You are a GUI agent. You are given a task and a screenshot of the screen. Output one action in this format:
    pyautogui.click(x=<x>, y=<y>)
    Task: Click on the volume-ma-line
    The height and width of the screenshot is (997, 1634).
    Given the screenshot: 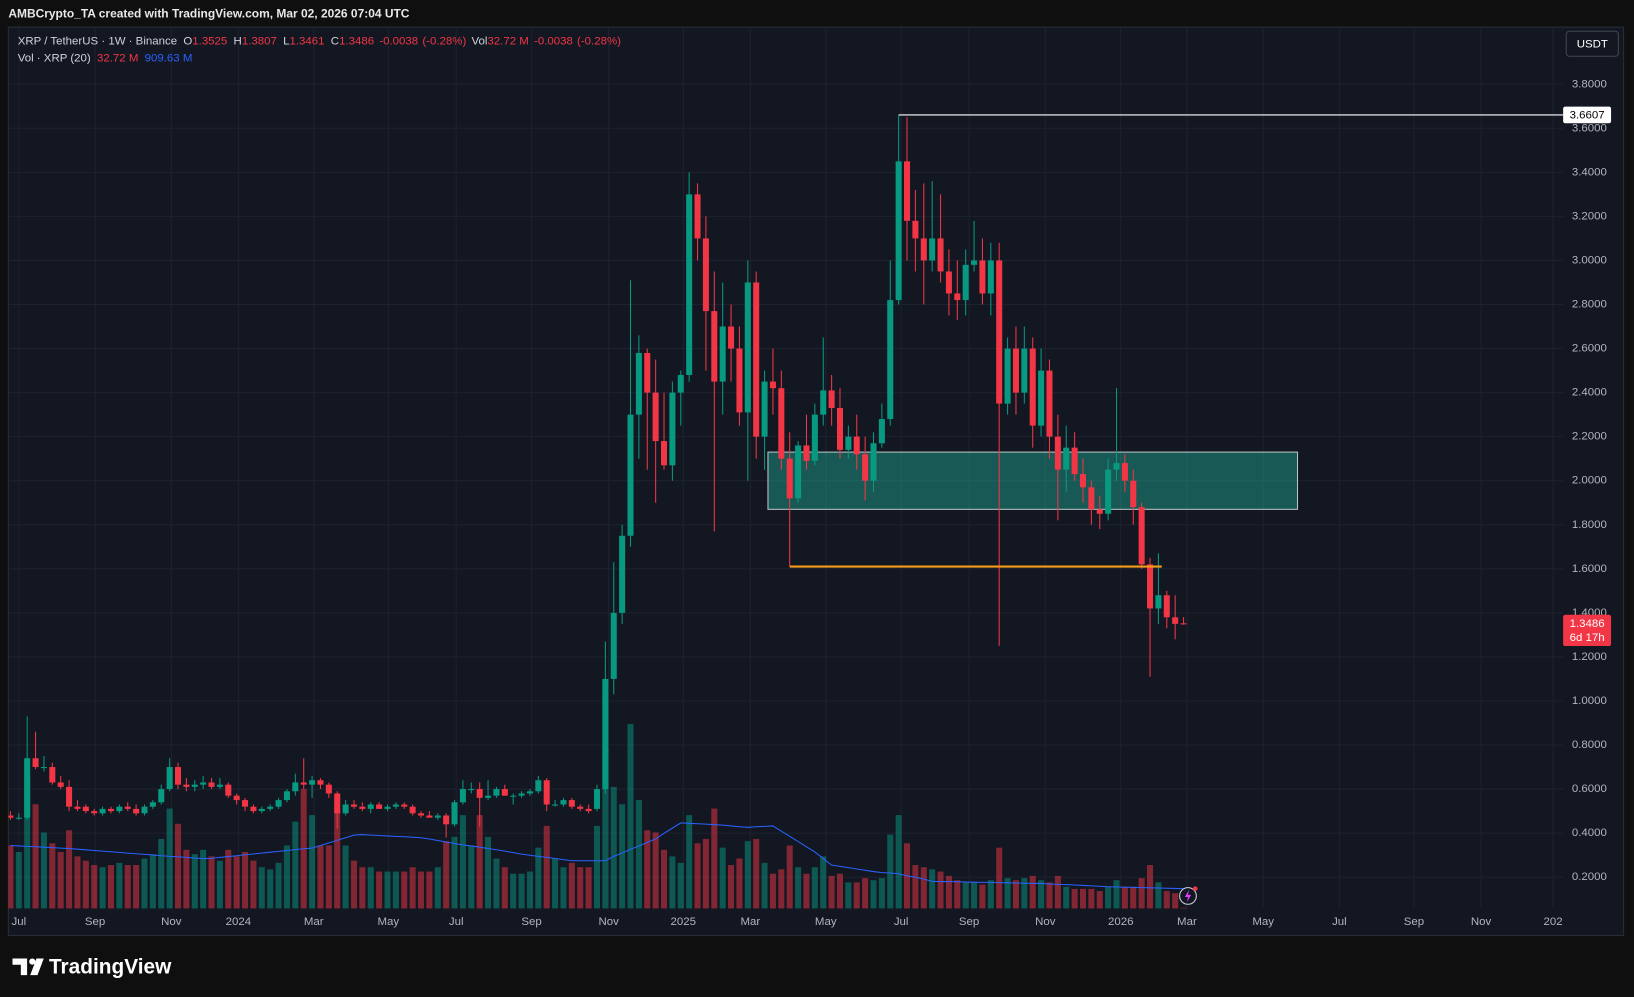 What is the action you would take?
    pyautogui.click(x=597, y=856)
    